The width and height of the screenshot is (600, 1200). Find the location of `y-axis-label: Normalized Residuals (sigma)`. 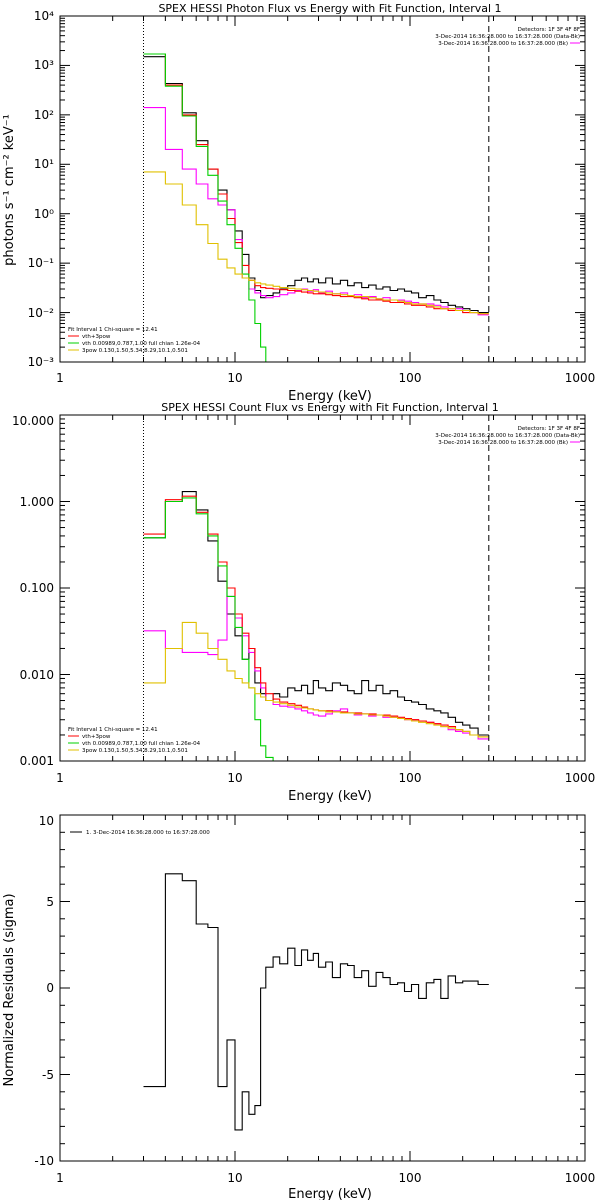

y-axis-label: Normalized Residuals (sigma) is located at coordinates (9, 989).